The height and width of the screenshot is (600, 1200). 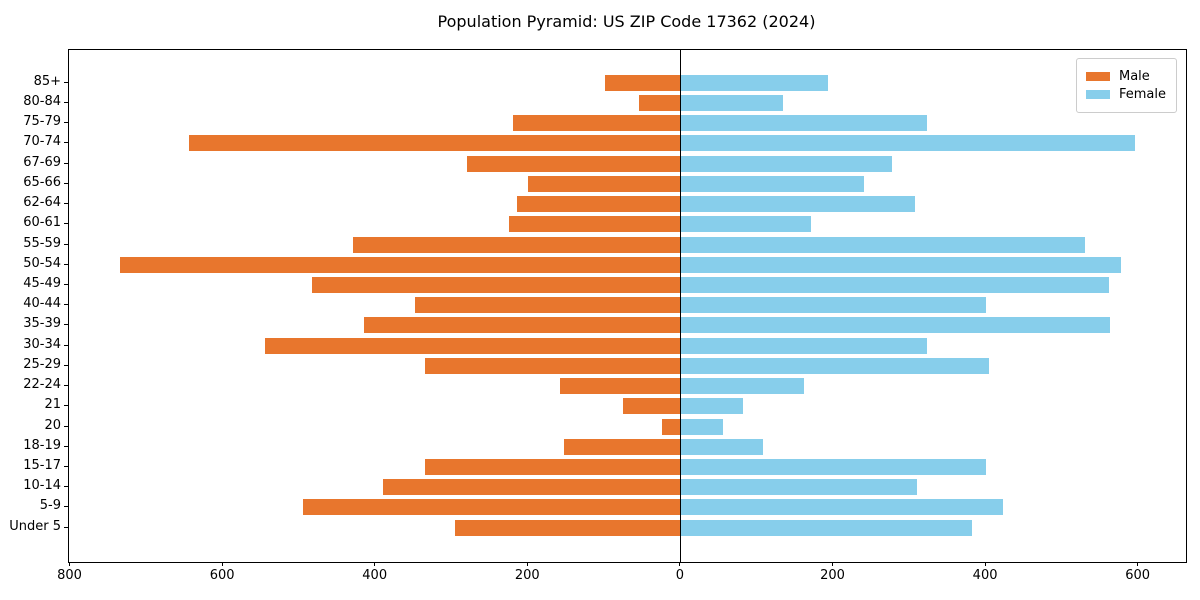 I want to click on legend-item-male: Male, so click(x=1125, y=76).